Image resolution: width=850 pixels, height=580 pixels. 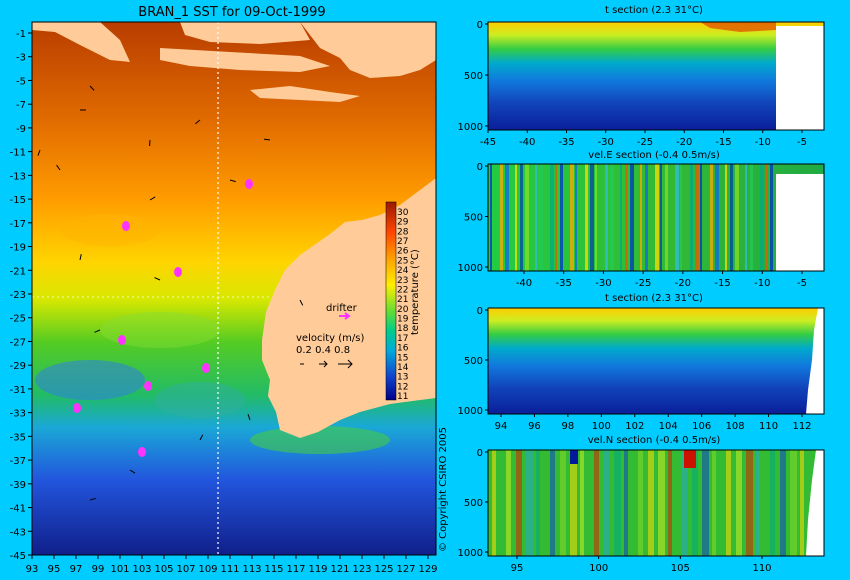 What do you see at coordinates (634, 426) in the screenshot?
I see `section-x-tick-label: 102` at bounding box center [634, 426].